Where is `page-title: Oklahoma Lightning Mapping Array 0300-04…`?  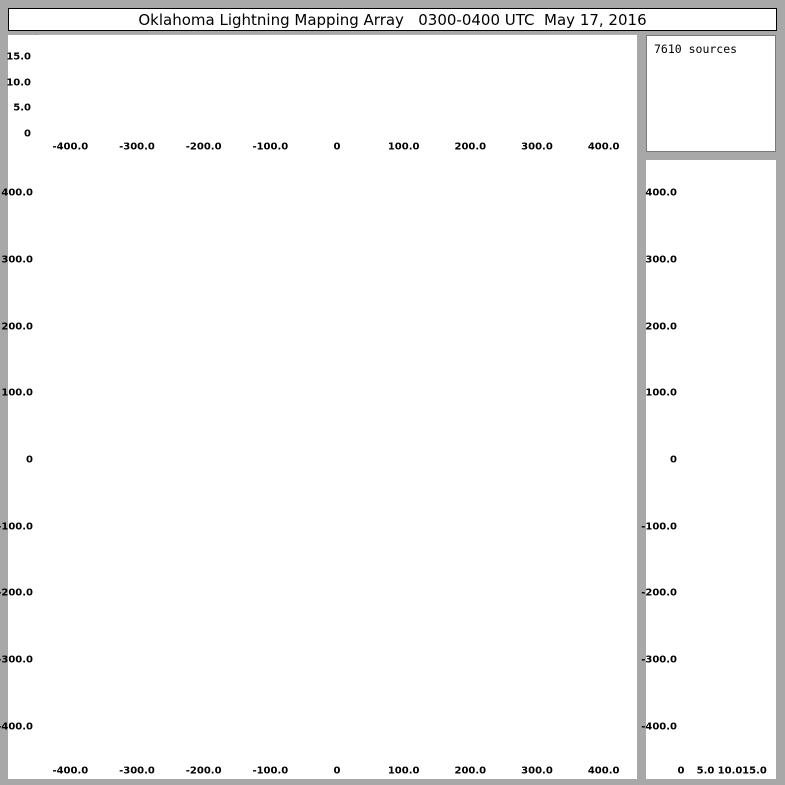 page-title: Oklahoma Lightning Mapping Array 0300-04… is located at coordinates (392, 19).